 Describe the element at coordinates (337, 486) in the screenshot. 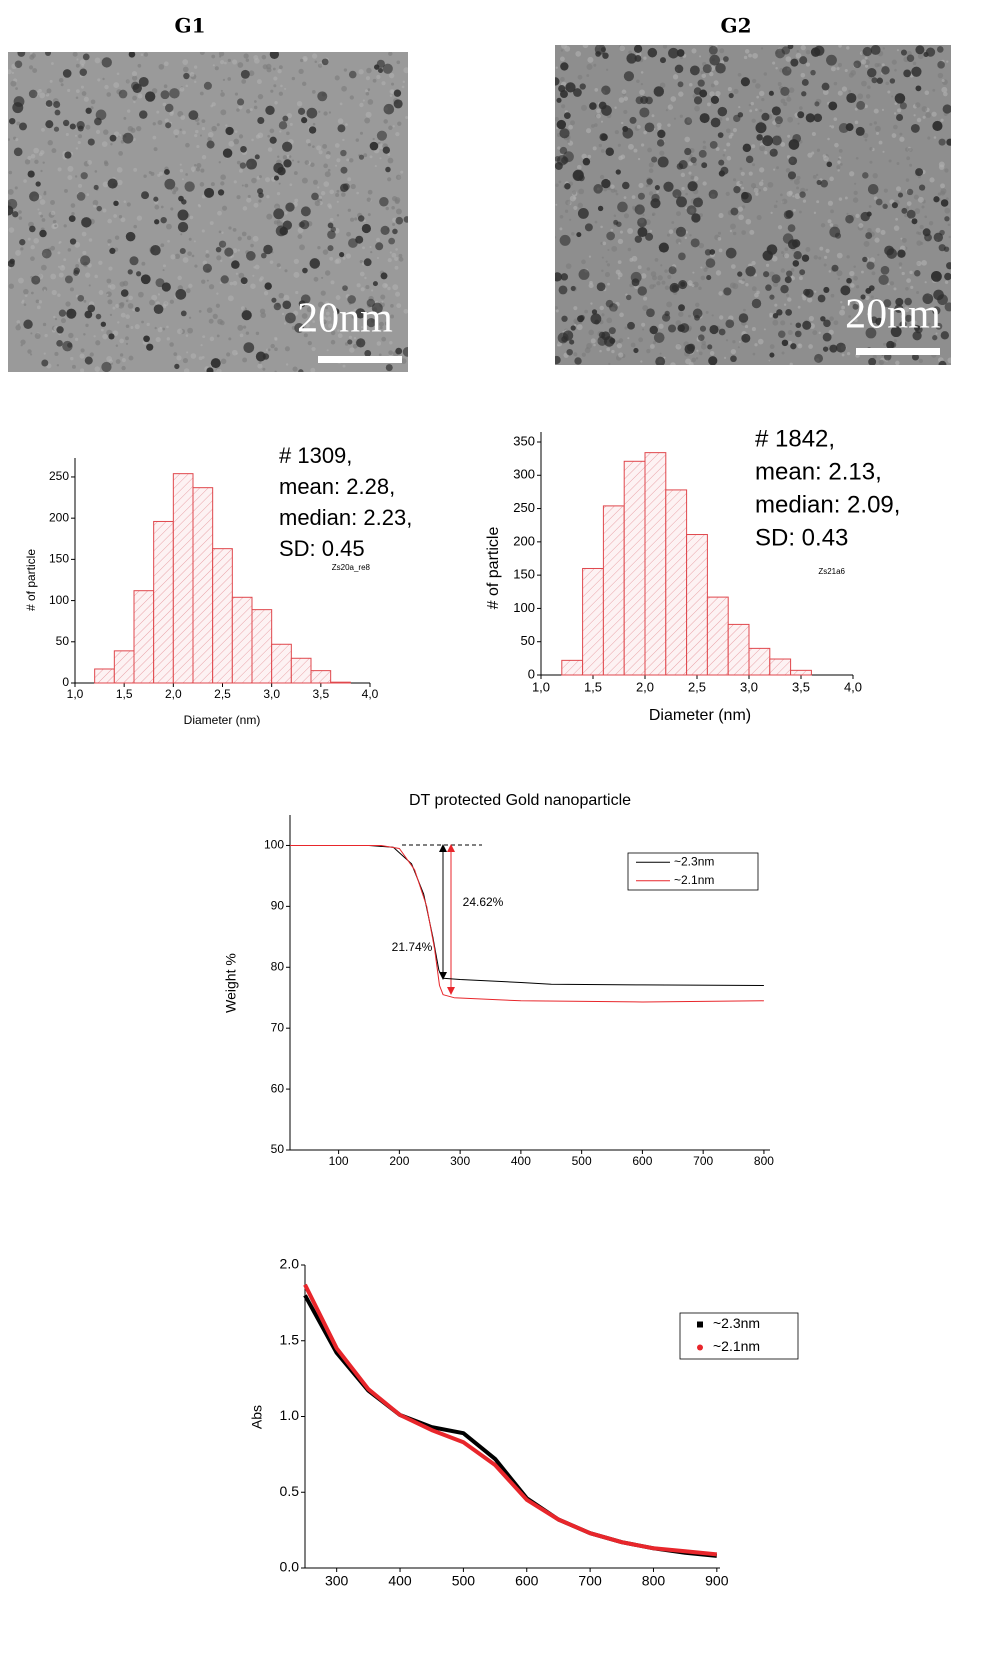

I see `stats-text: mean: 2.28,` at that location.